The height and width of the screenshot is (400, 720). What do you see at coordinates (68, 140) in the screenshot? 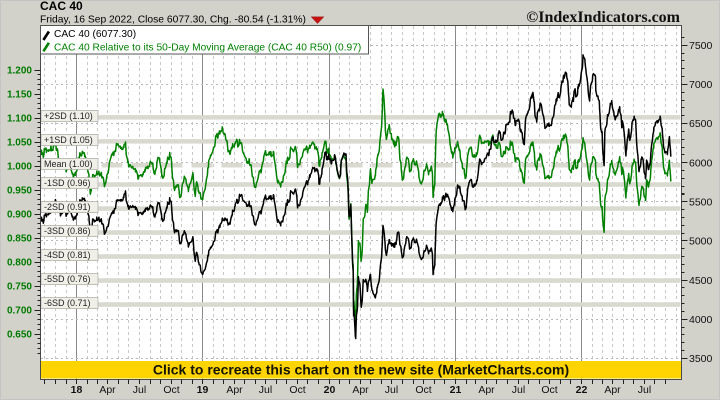
I see `svg-text: +1SD (1.05)` at bounding box center [68, 140].